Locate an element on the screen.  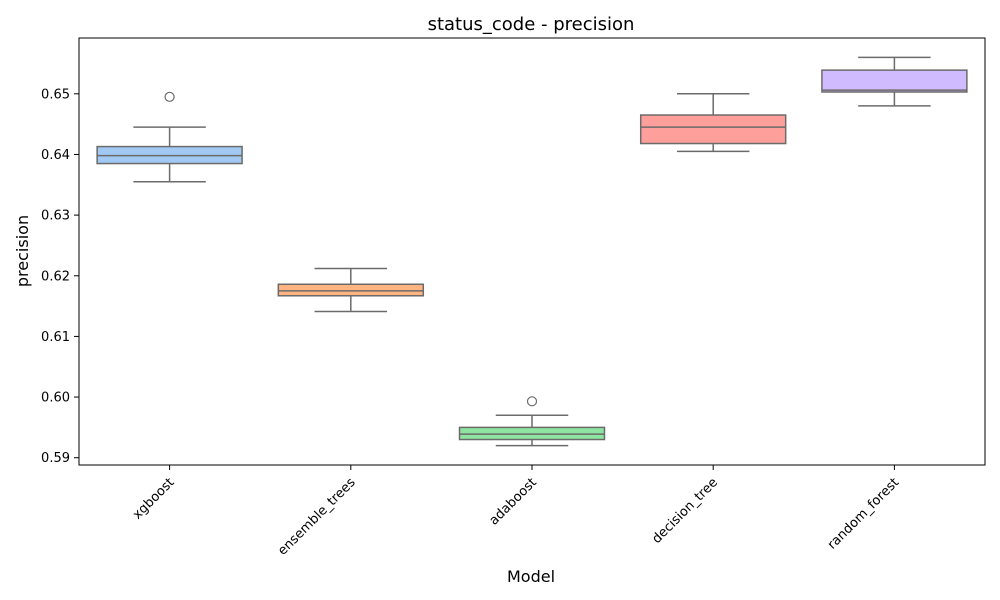
box-group-random_forest is located at coordinates (894, 81).